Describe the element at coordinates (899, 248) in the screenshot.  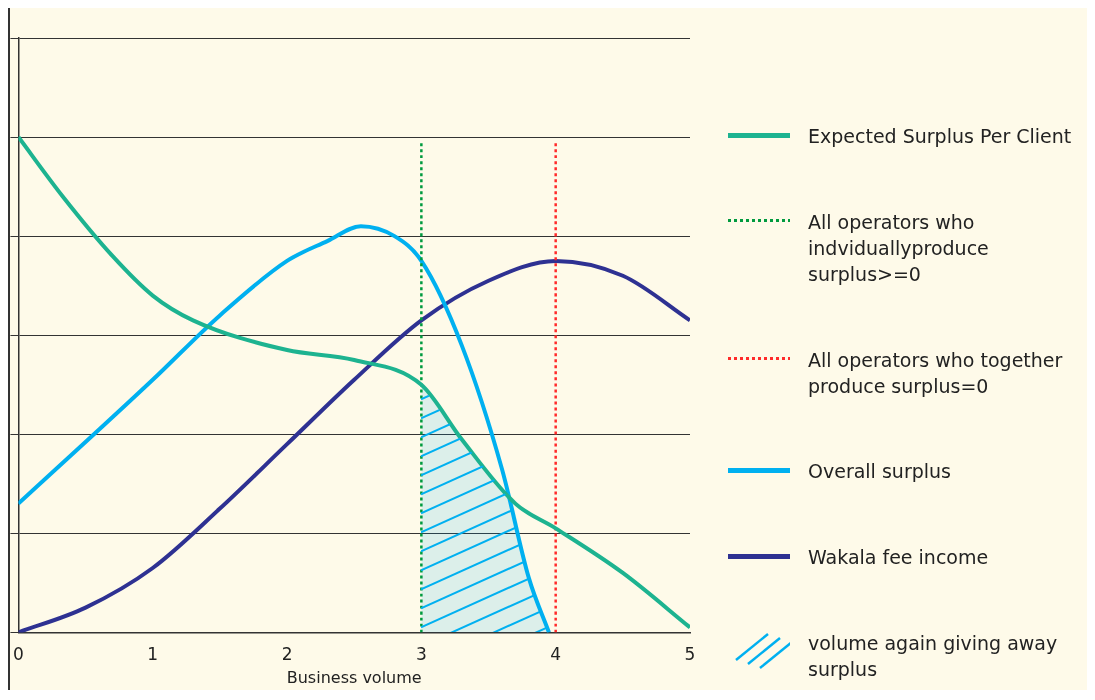
I see `legend-label: All operators who indviduallyproduce surplus>=0` at that location.